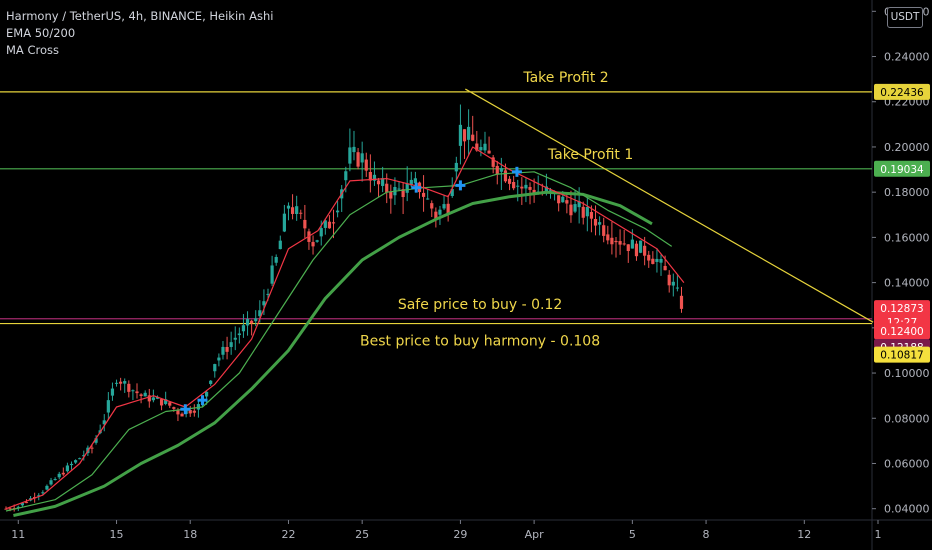  I want to click on indicator-ema: EMA 50/200, so click(41, 33).